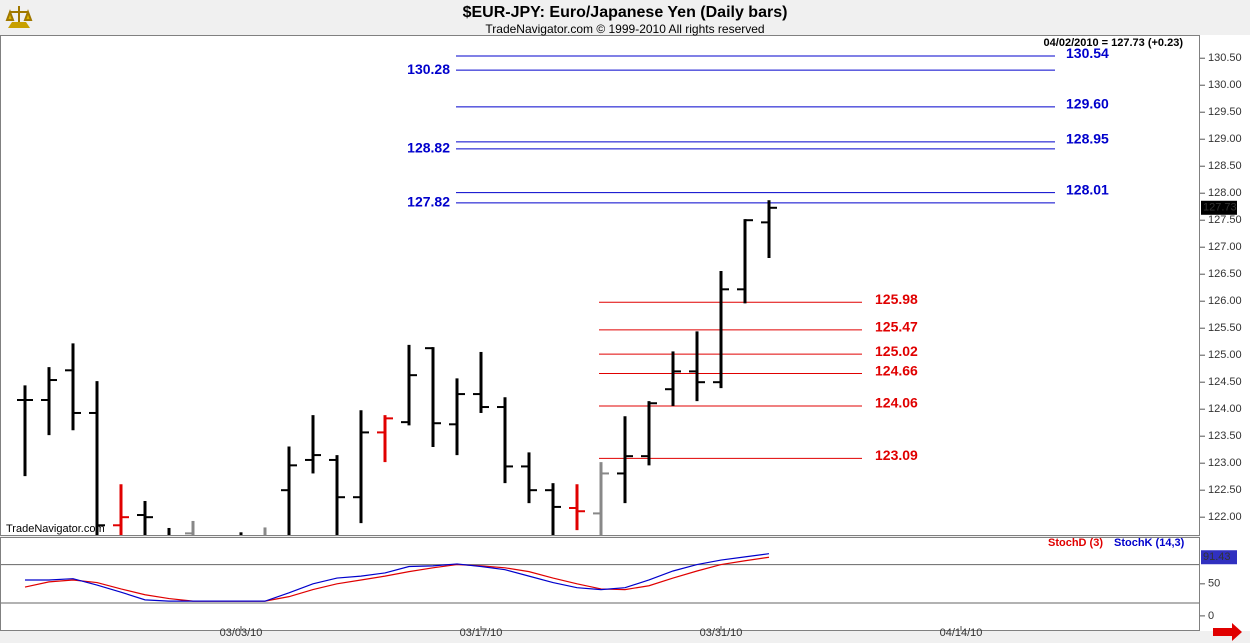  What do you see at coordinates (896, 351) in the screenshot?
I see `level-label: 125.02` at bounding box center [896, 351].